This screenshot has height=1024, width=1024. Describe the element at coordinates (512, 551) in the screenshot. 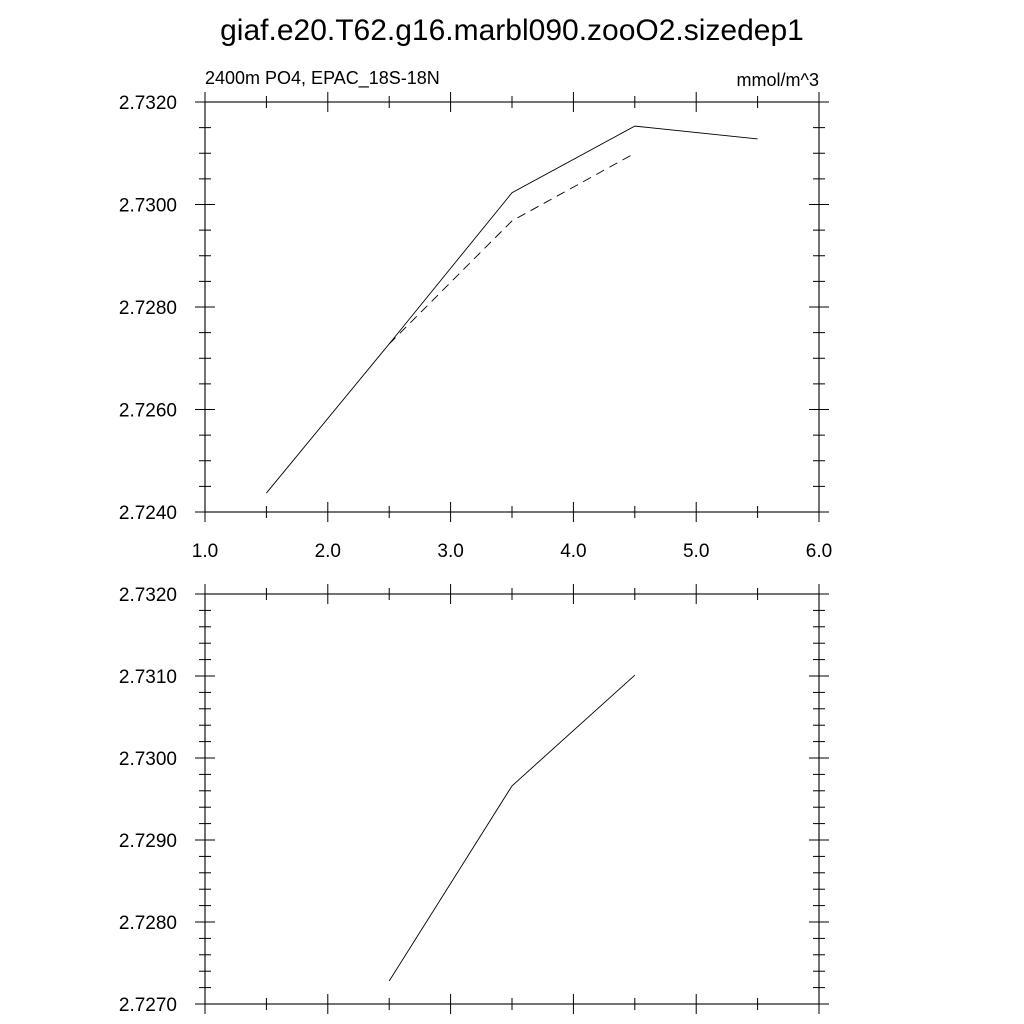

I see `top-x-tick-labels: 1.0 2.0 3.0 4.0 5.0 6.0` at that location.